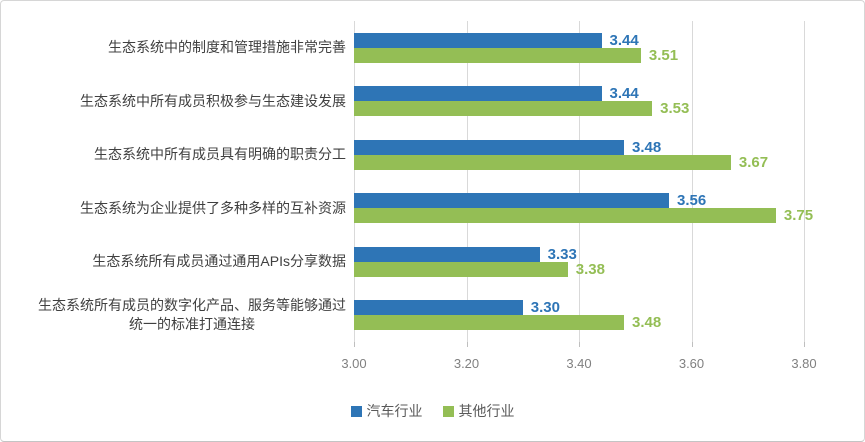  What do you see at coordinates (466, 363) in the screenshot?
I see `x-tick-label: 3.20` at bounding box center [466, 363].